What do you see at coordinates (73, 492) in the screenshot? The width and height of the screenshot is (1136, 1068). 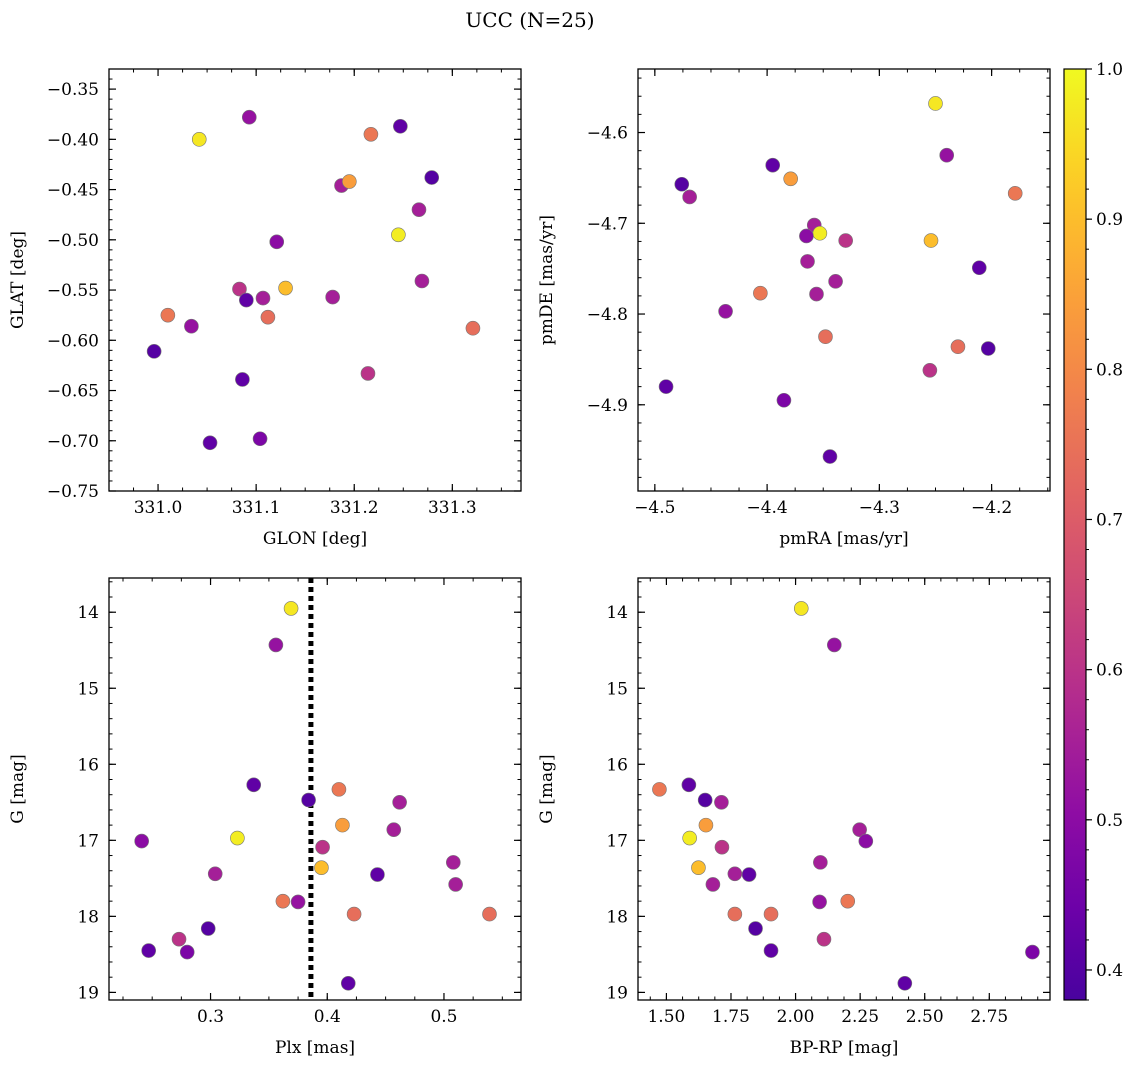 I see `y-tick-label: −0.75` at bounding box center [73, 492].